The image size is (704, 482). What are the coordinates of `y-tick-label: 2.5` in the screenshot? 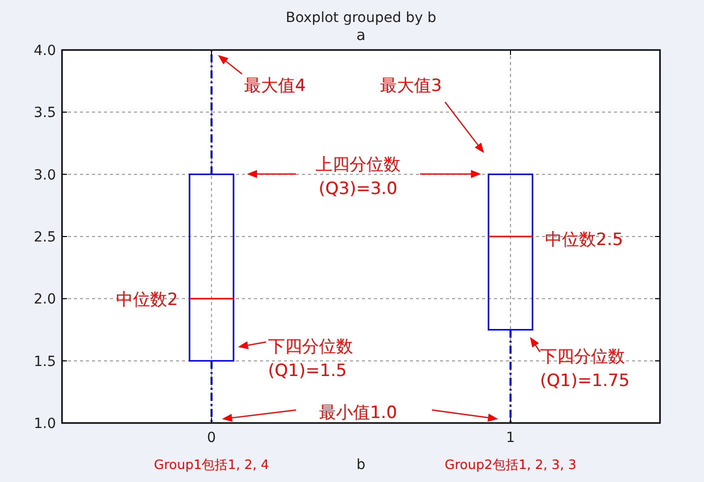 It's located at (45, 238).